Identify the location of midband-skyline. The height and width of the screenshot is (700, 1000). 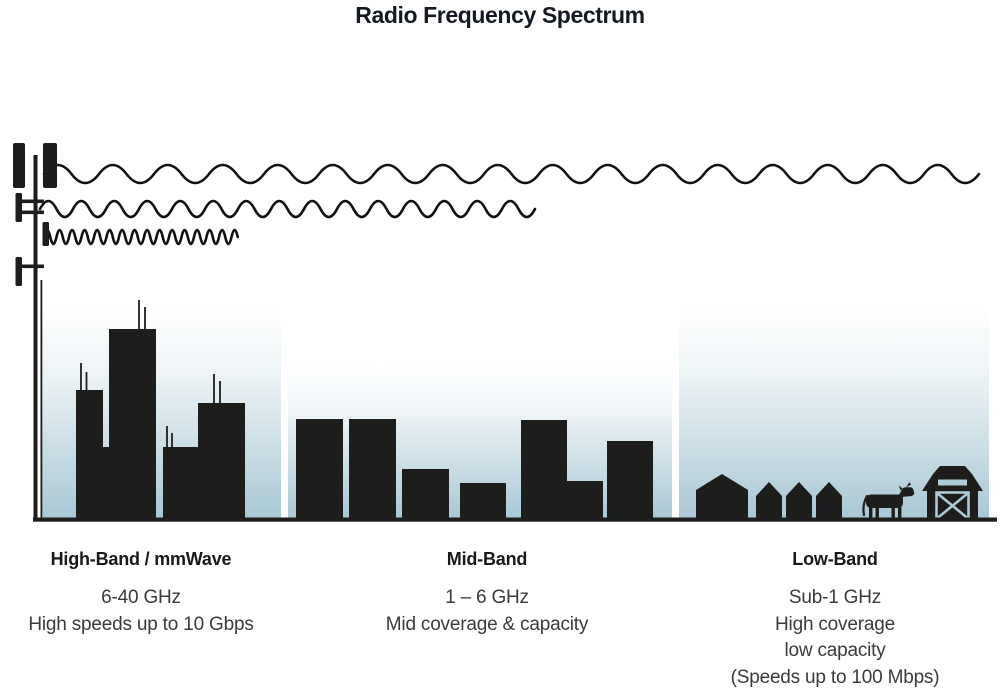
(474, 470).